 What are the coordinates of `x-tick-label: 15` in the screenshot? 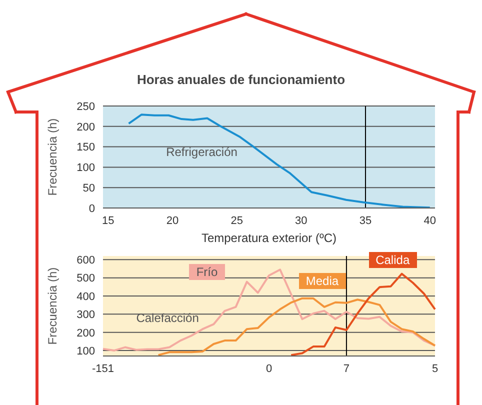 It's located at (108, 220).